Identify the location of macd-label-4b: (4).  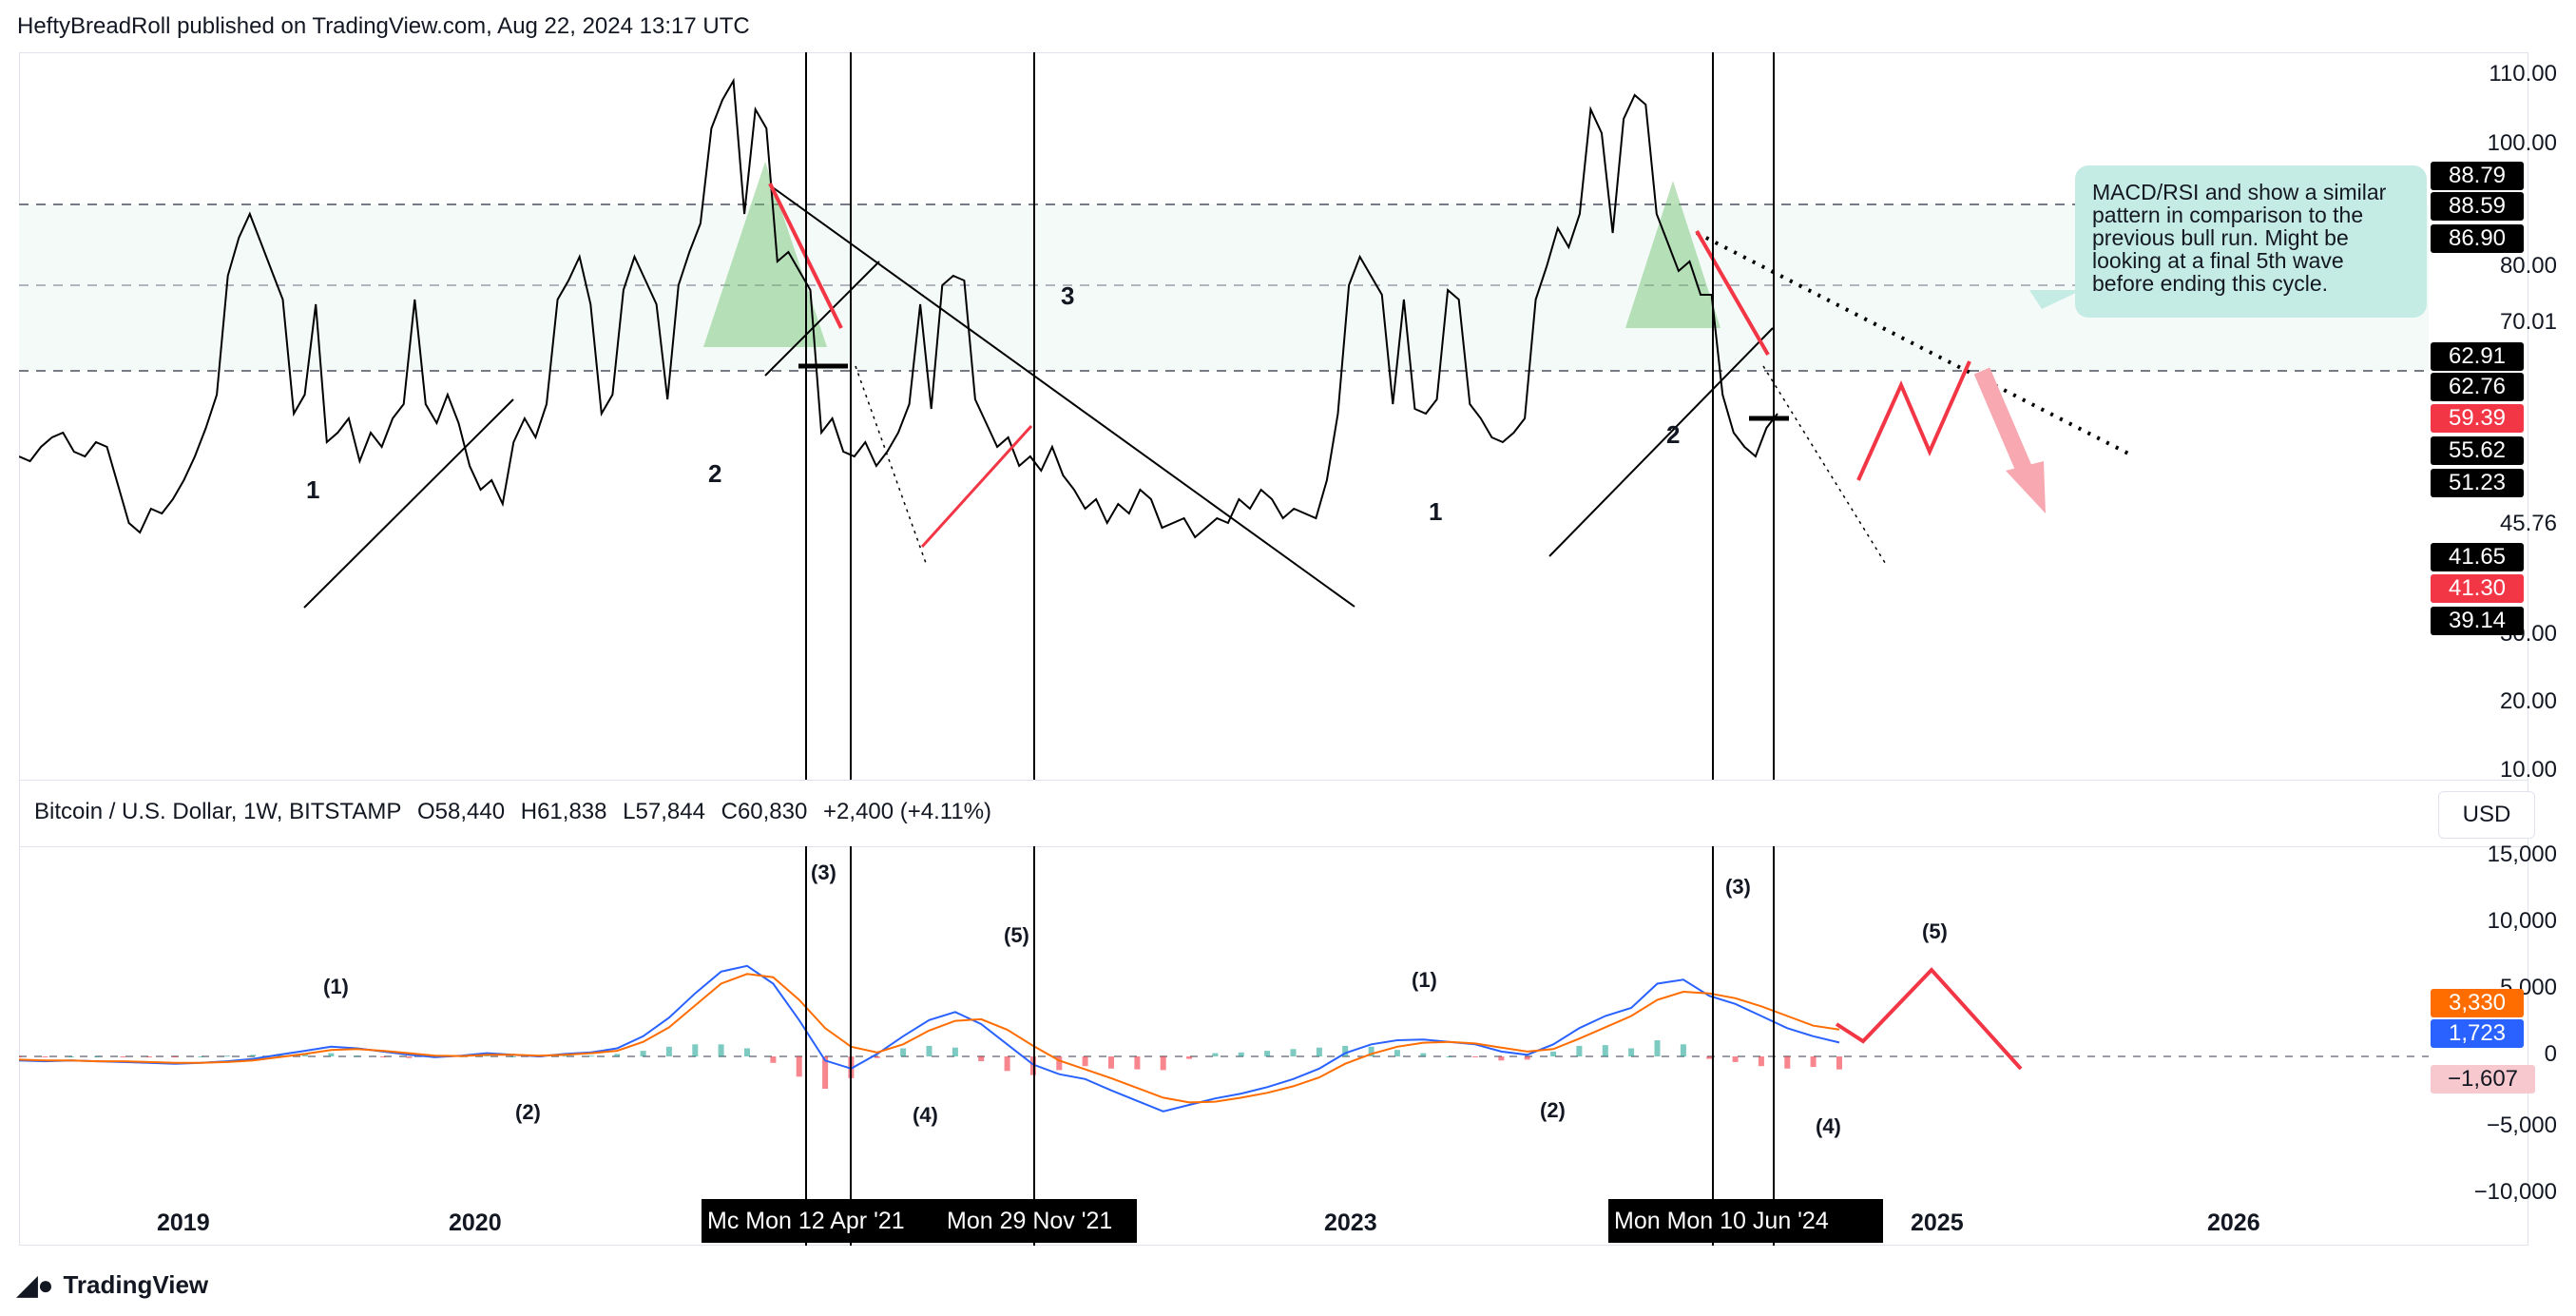
(1829, 1126).